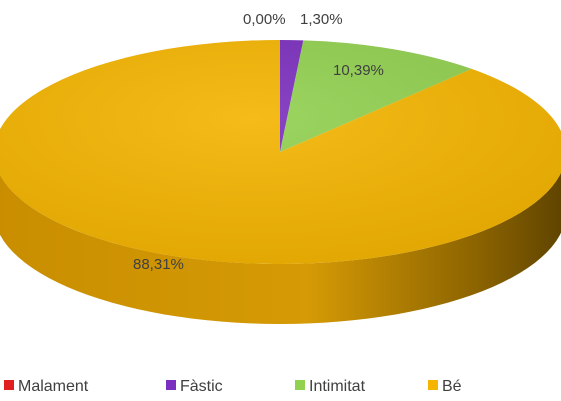 This screenshot has height=401, width=561. I want to click on legend-swatch-intimitat, so click(300, 385).